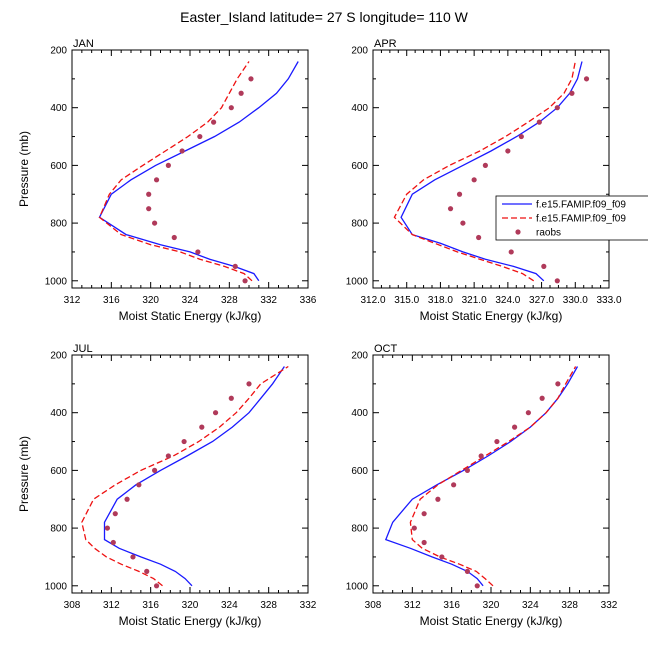 The width and height of the screenshot is (648, 648). I want to click on panel-label: APR, so click(385, 44).